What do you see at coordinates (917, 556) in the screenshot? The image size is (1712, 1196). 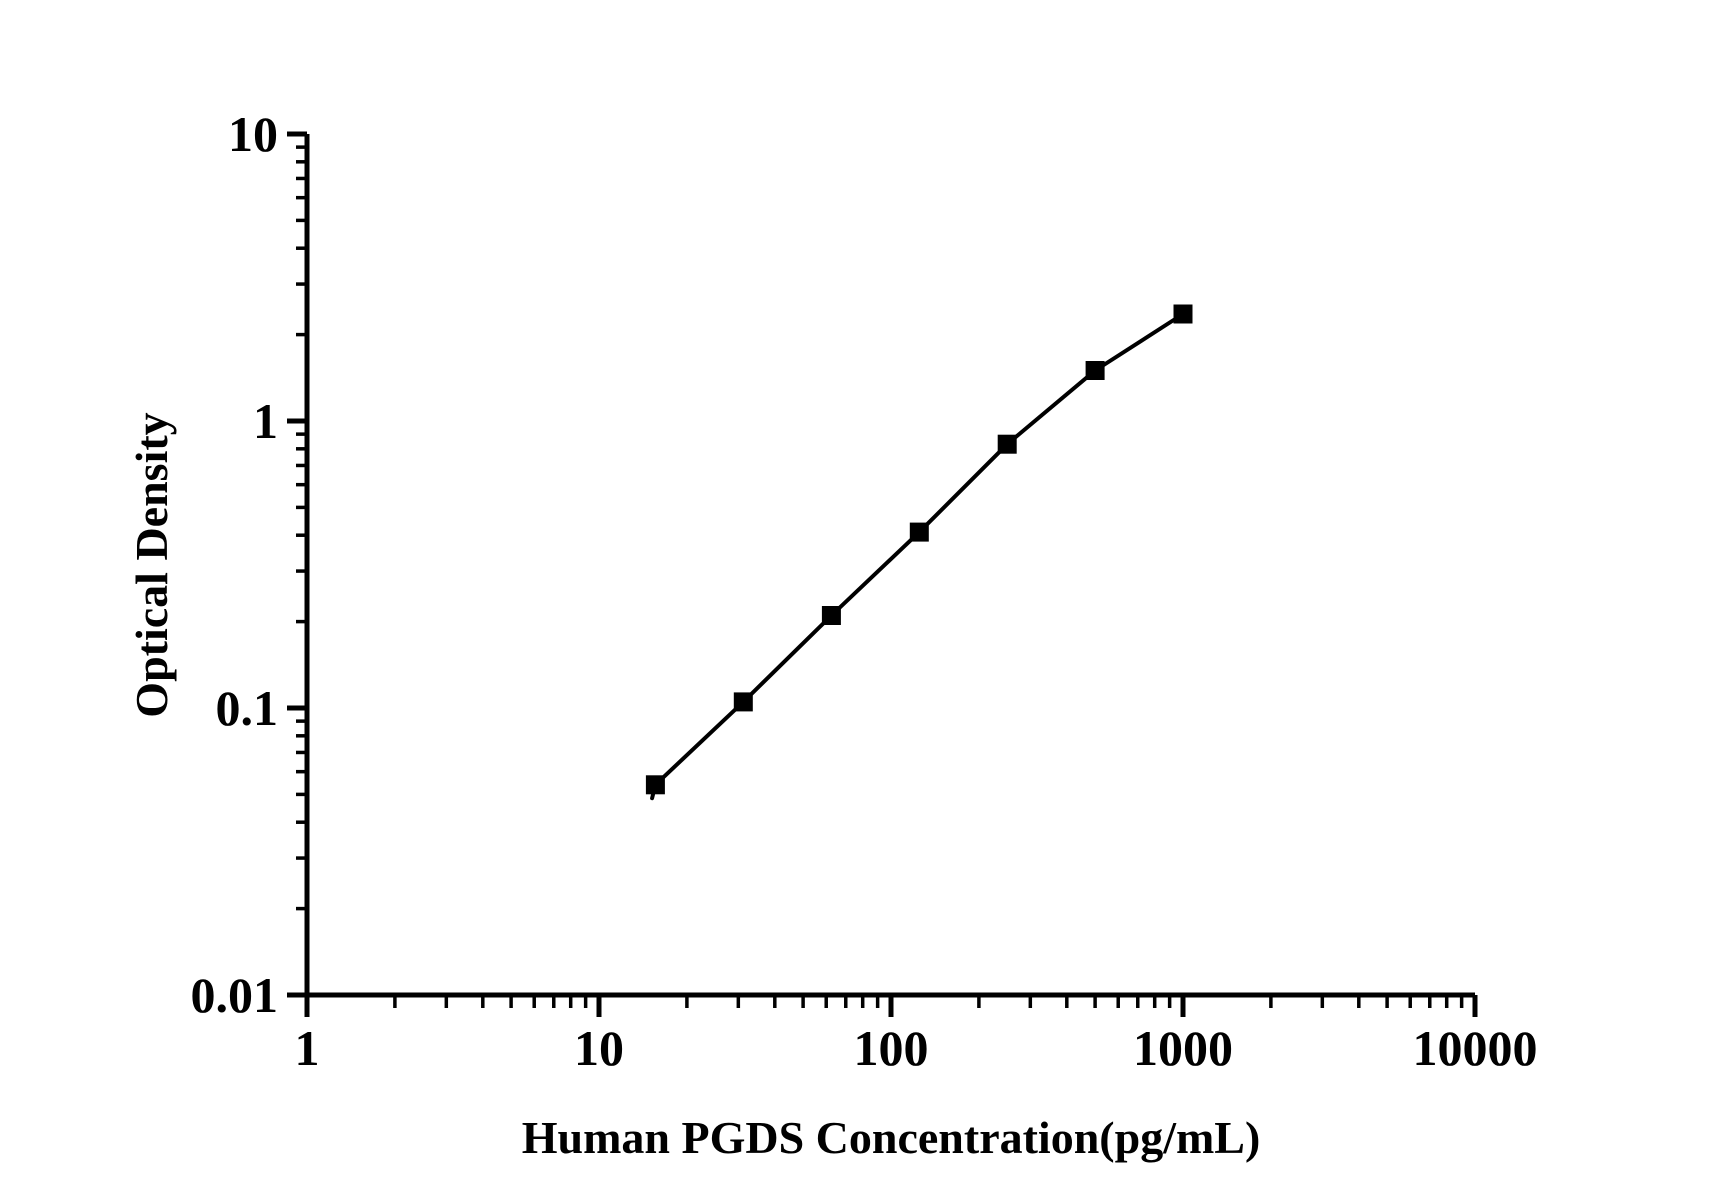 I see `standard-curve-line` at bounding box center [917, 556].